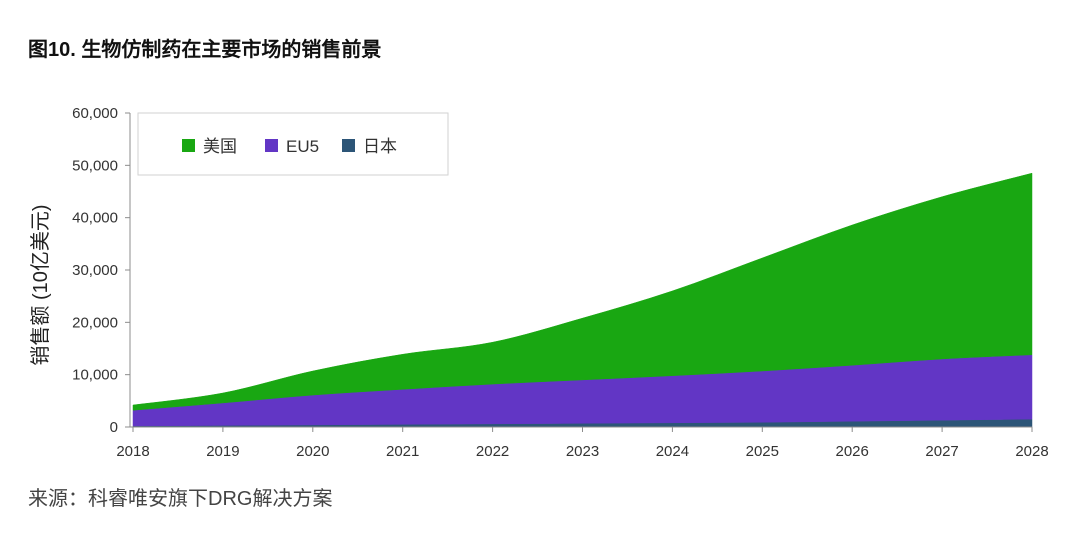  What do you see at coordinates (114, 427) in the screenshot?
I see `y-tick-label: 0` at bounding box center [114, 427].